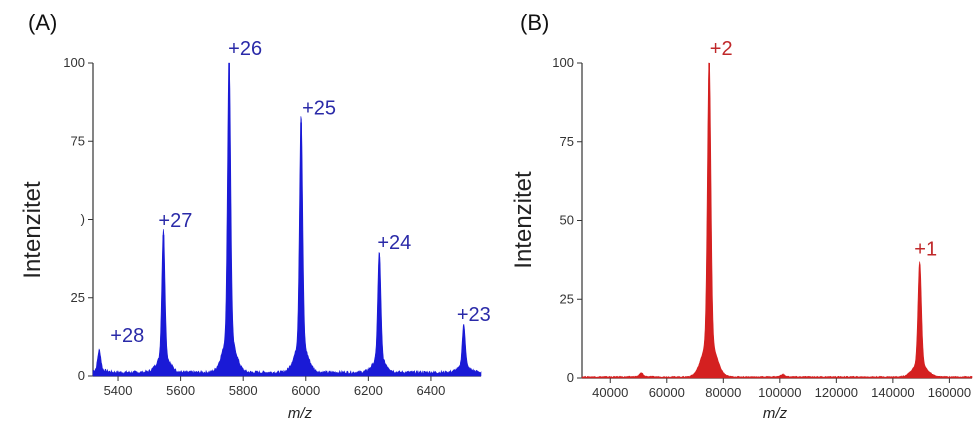 This screenshot has width=978, height=426. I want to click on x-tick-label: 60000, so click(667, 392).